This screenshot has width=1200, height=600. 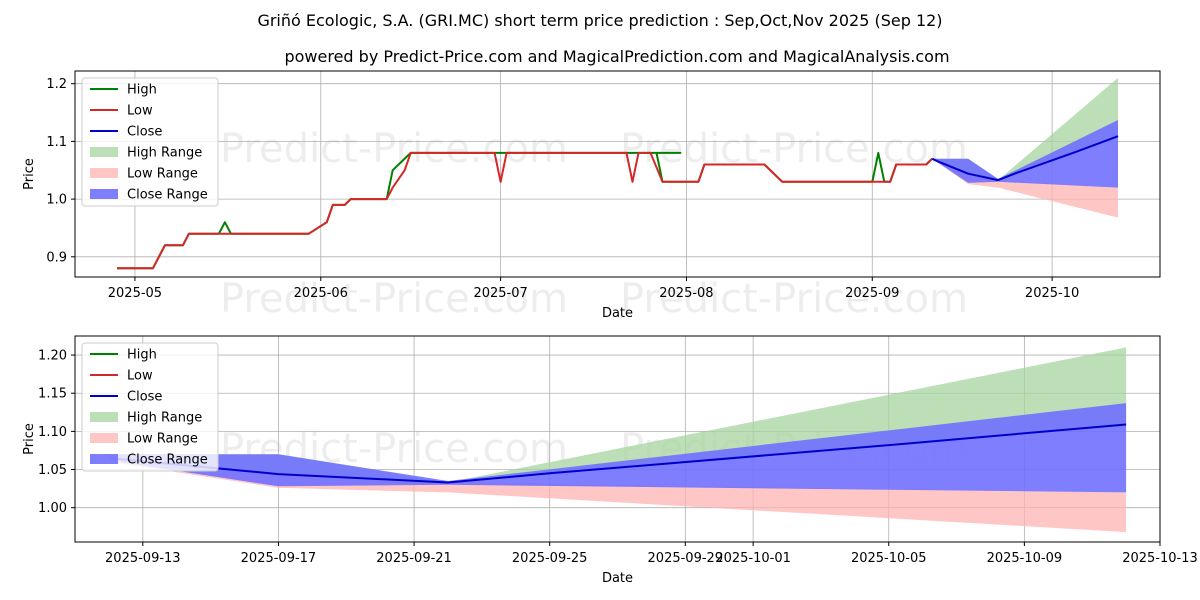 I want to click on y-tick-label: 1.1, so click(x=56, y=142).